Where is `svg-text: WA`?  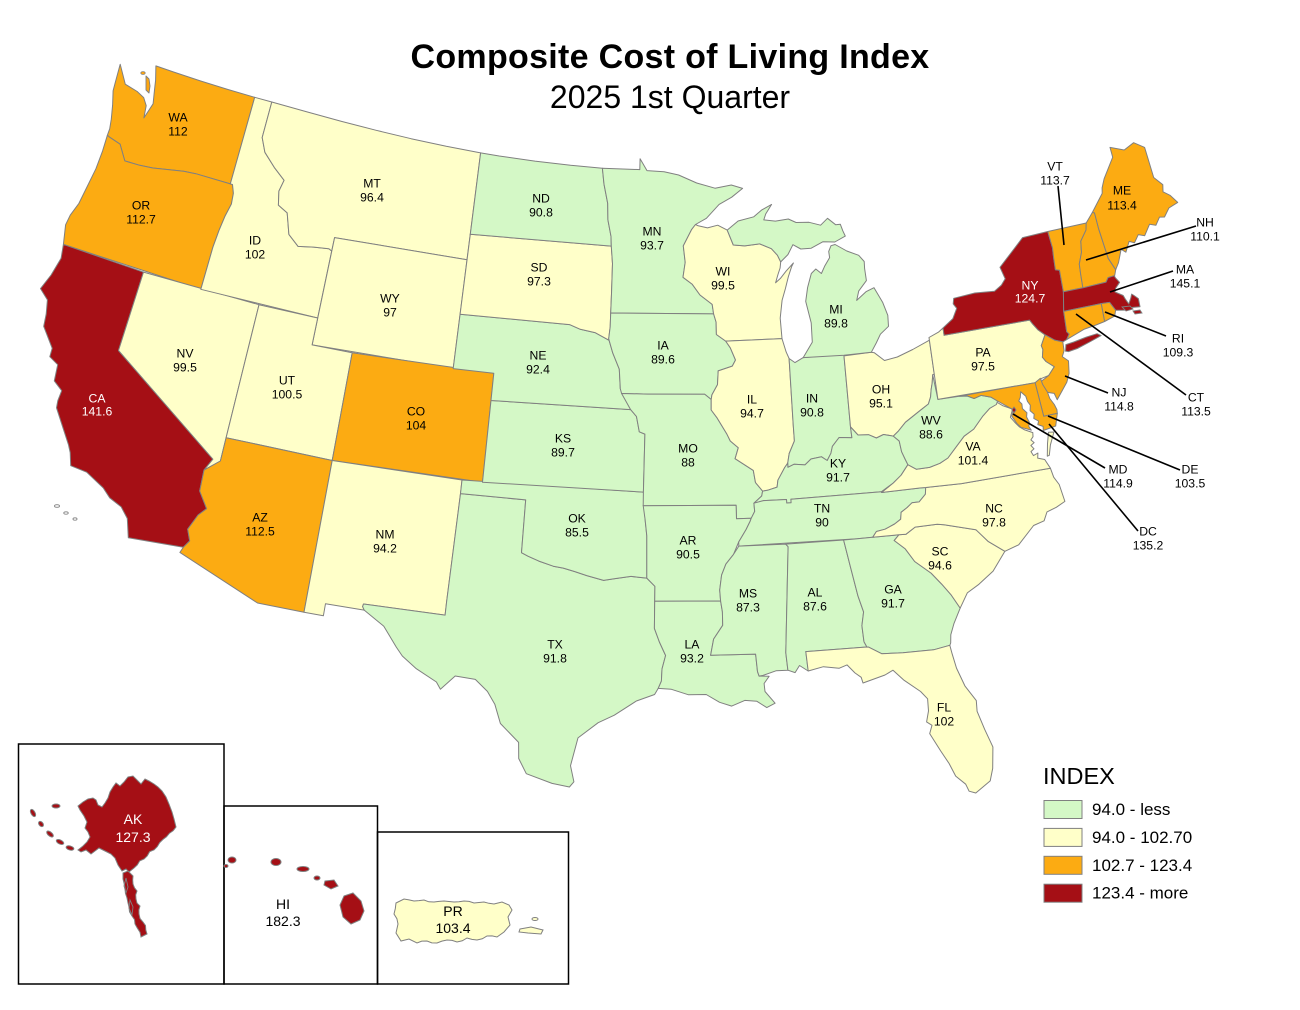
svg-text: WA is located at coordinates (178, 118).